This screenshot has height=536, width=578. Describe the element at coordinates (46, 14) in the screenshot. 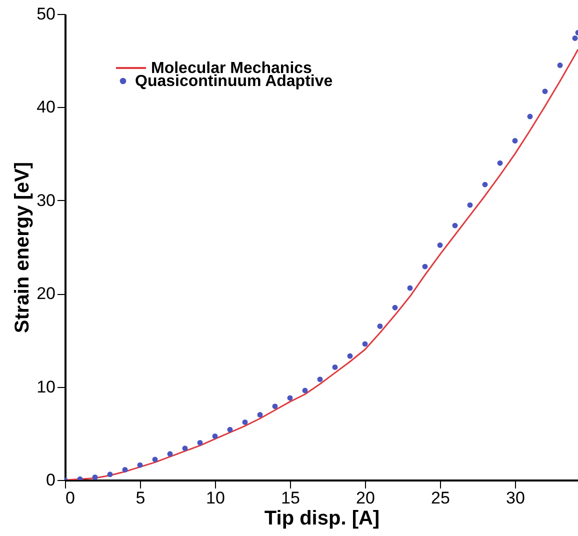

I see `y-tick-label: 50` at that location.